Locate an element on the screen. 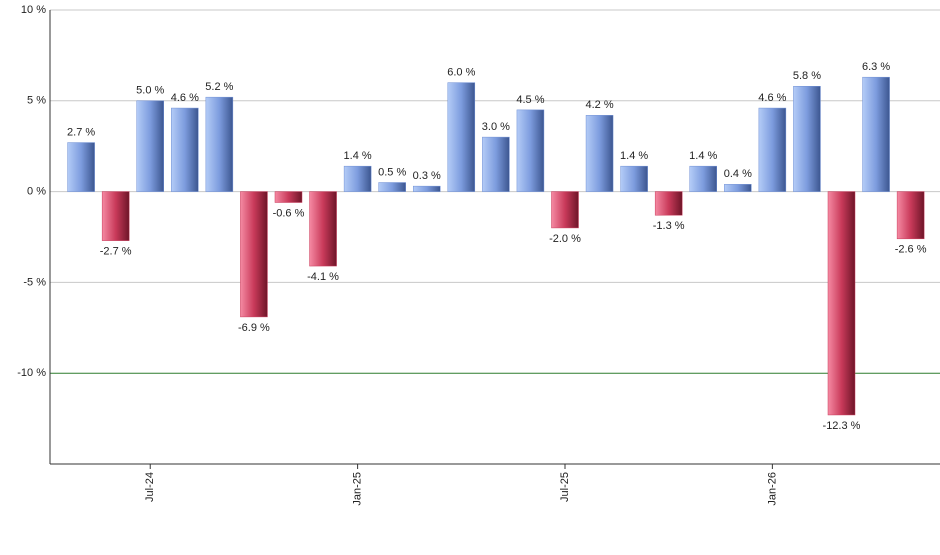 The width and height of the screenshot is (940, 555). value-label: 3.0 % is located at coordinates (496, 127).